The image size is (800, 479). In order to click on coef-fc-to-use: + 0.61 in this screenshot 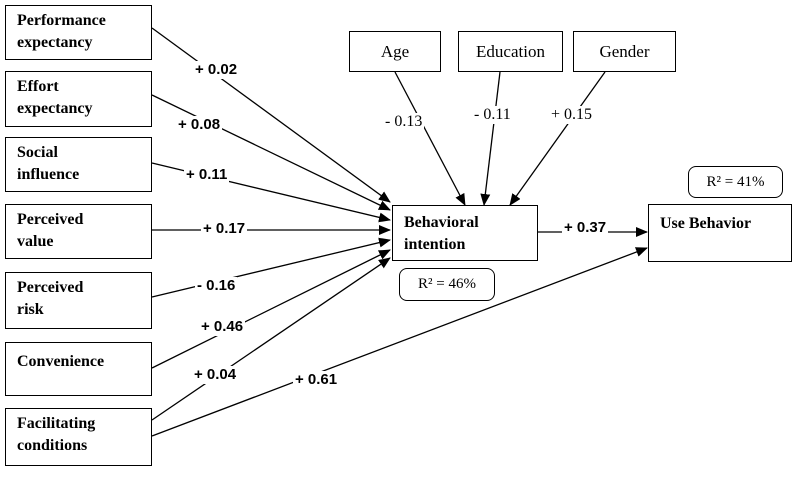, I will do `click(316, 380)`.